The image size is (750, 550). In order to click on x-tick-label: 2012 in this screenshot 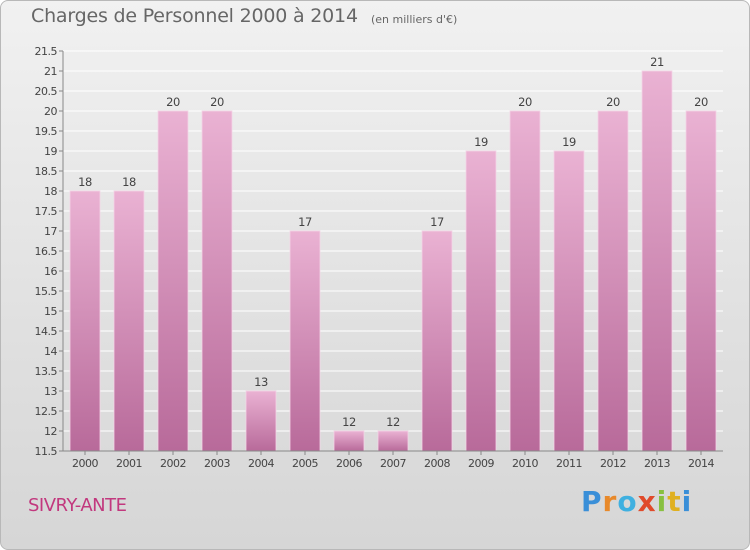, I will do `click(613, 463)`.